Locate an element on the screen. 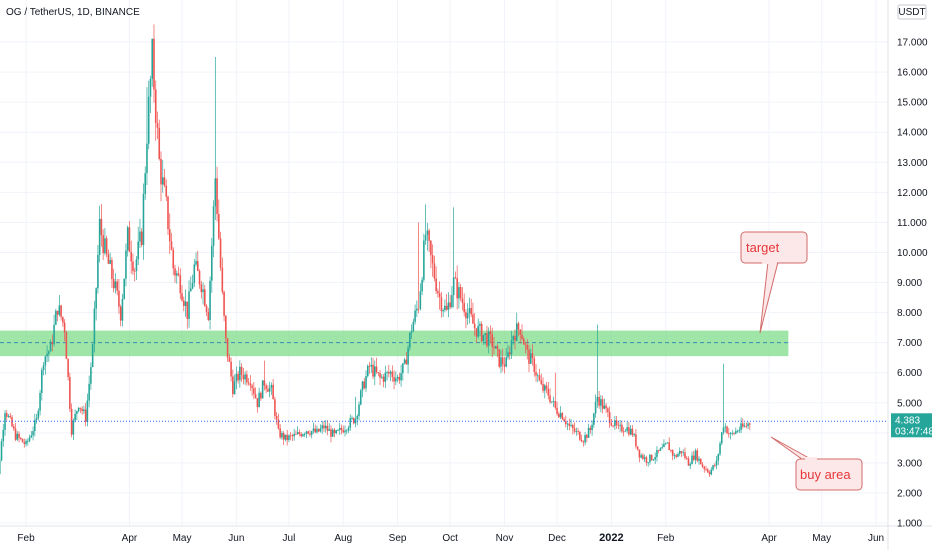  target-callout-text: target is located at coordinates (763, 247).